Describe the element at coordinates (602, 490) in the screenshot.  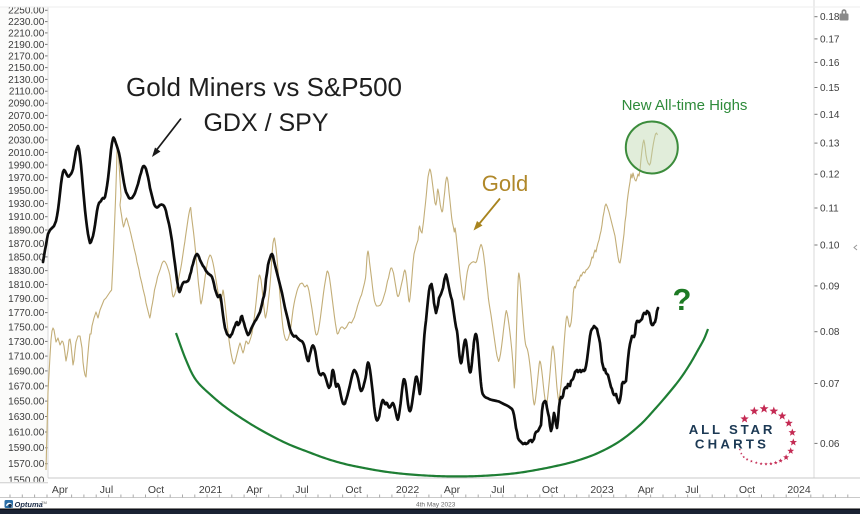
I see `svg-text: 2023` at that location.